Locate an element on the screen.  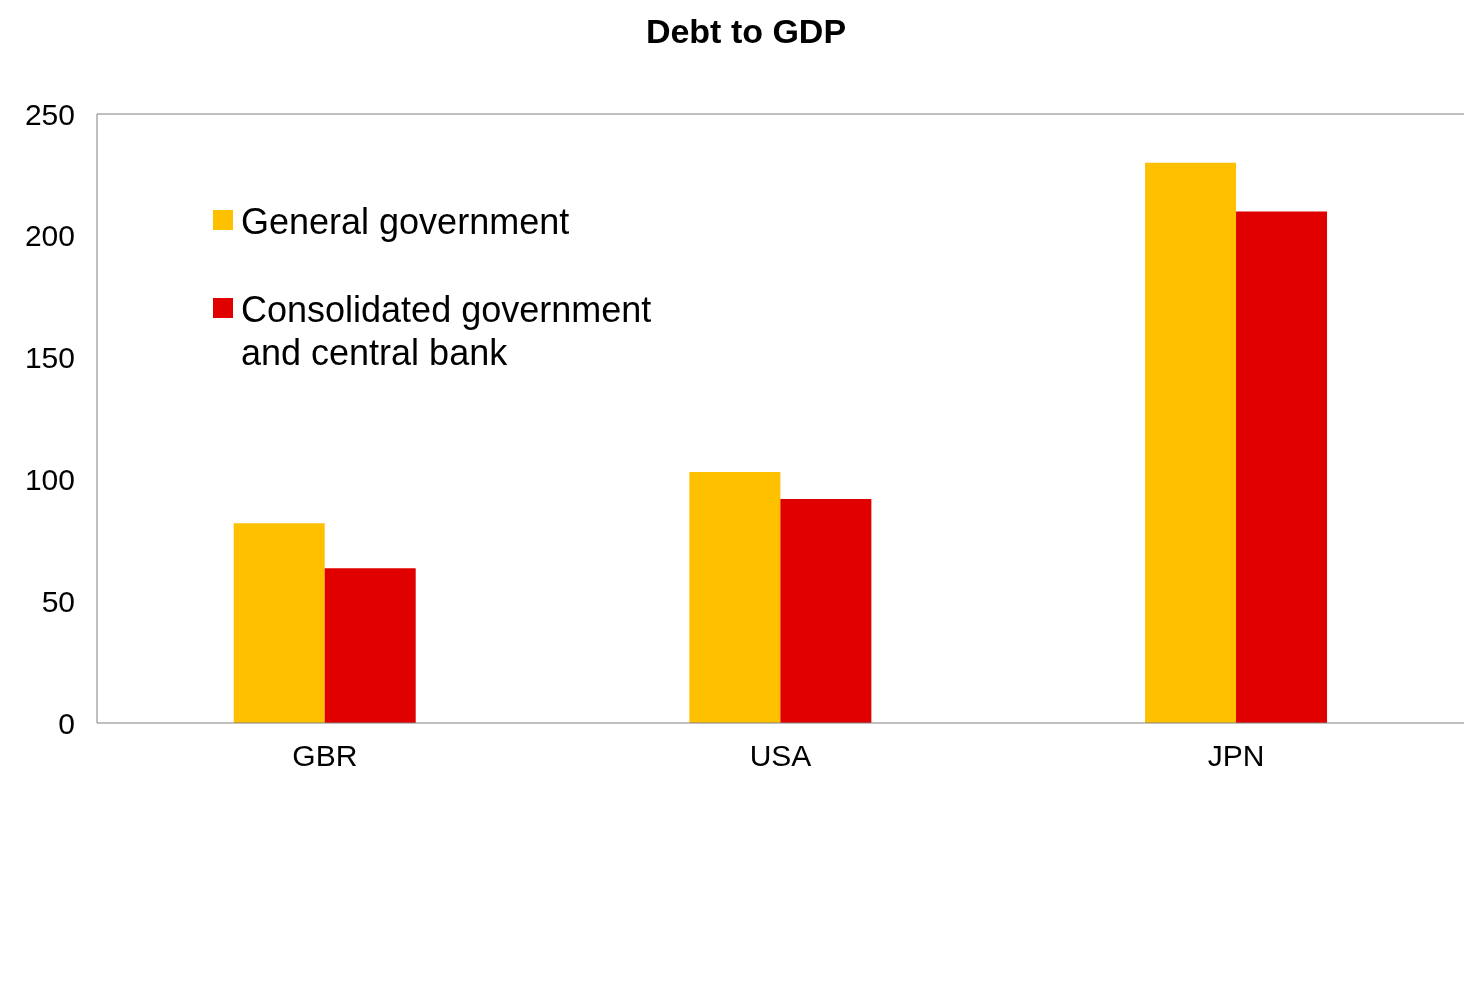
y-tick-label: 0 is located at coordinates (66, 723).